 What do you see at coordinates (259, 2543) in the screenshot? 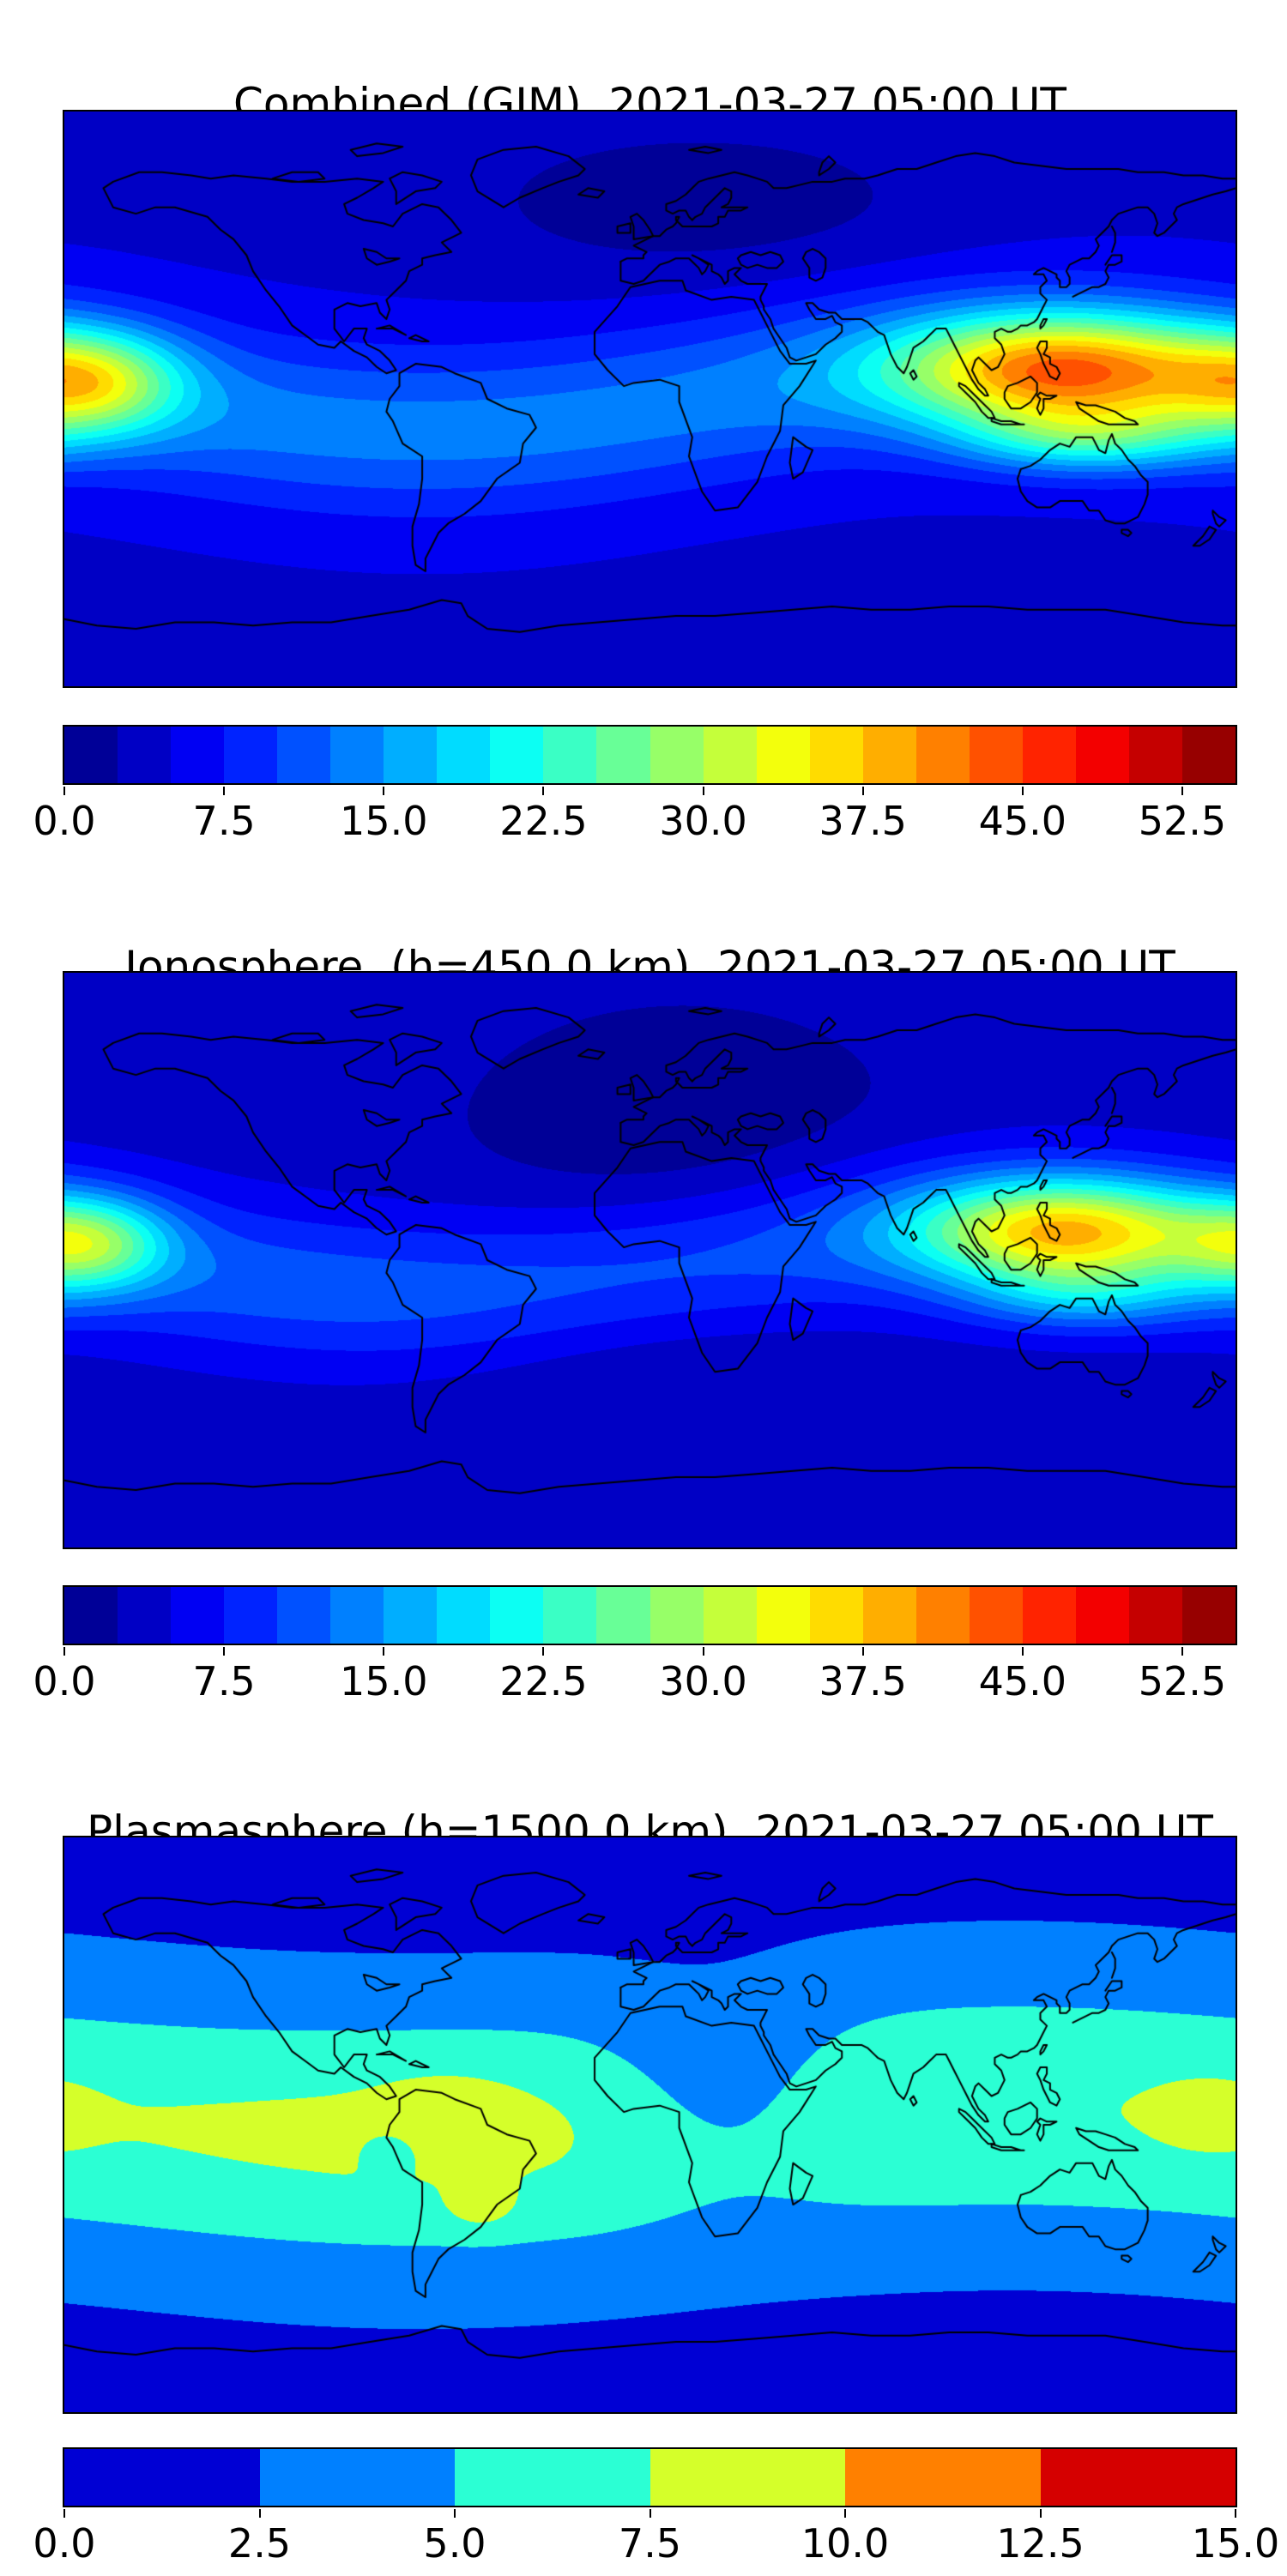
I see `colorbar-tick-label: 2.5` at bounding box center [259, 2543].